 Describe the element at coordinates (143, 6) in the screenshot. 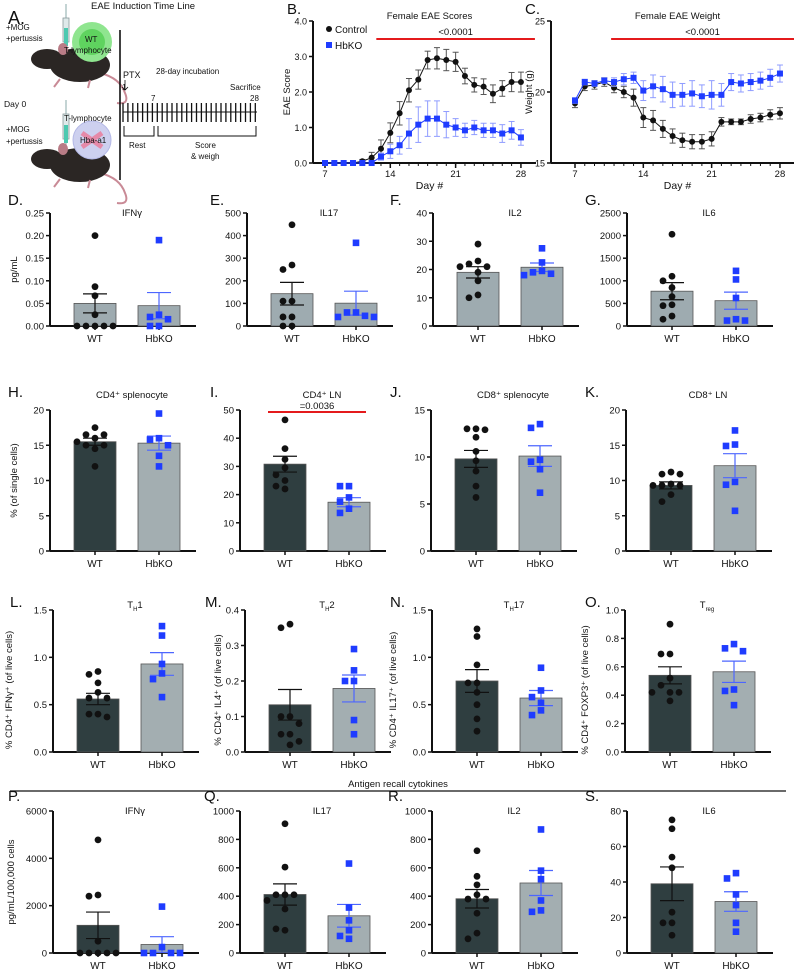

I see `panel-title: EAE Induction Time Line` at that location.